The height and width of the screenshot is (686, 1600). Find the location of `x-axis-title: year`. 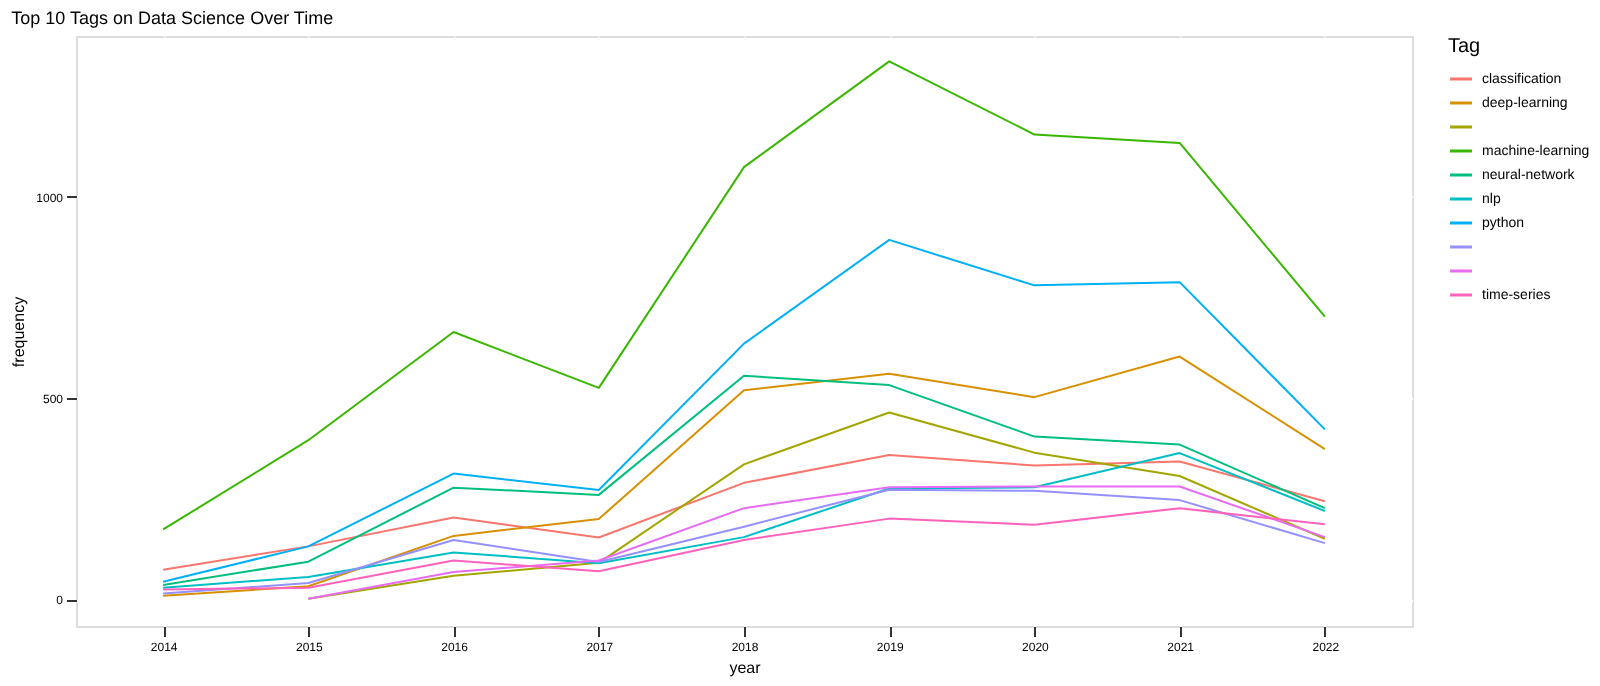

x-axis-title: year is located at coordinates (745, 668).